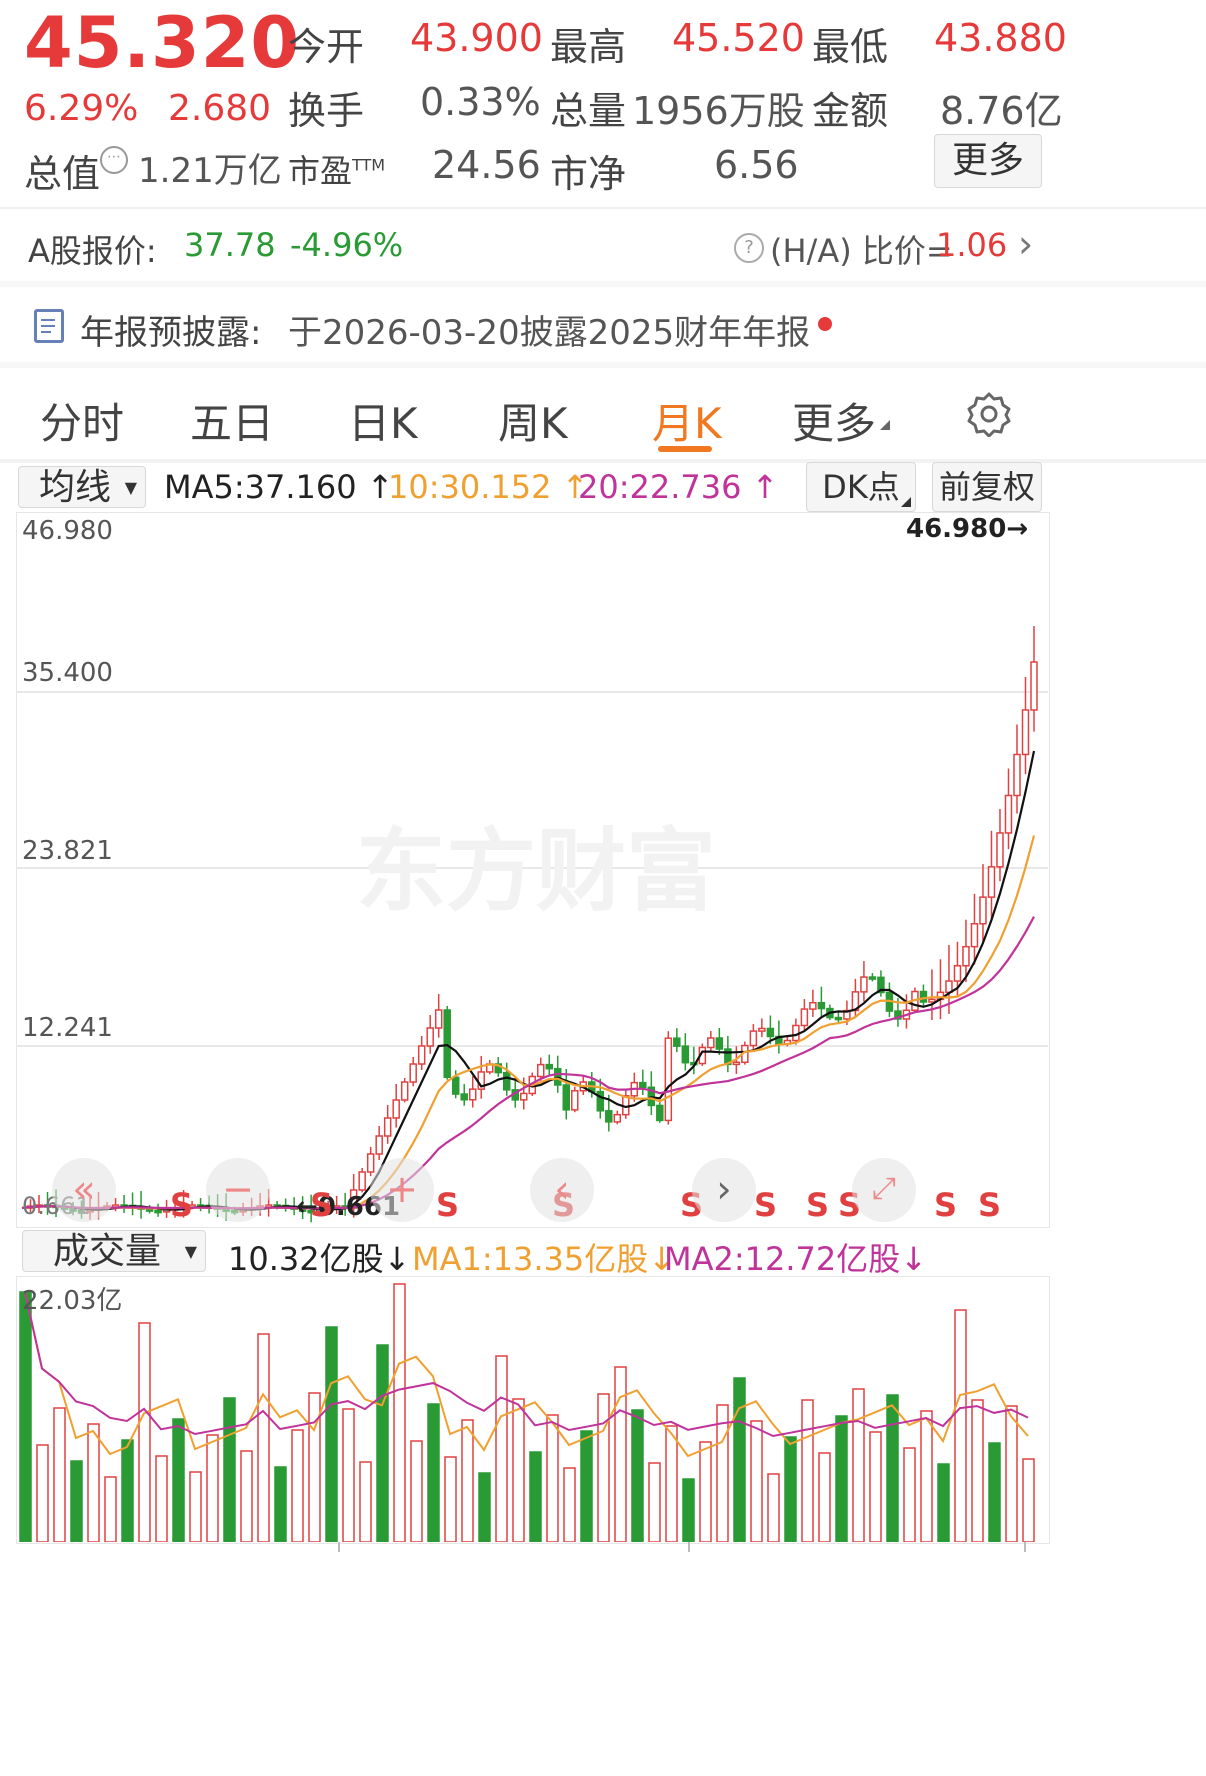  I want to click on scroll-left-button: ‹, so click(562, 1190).